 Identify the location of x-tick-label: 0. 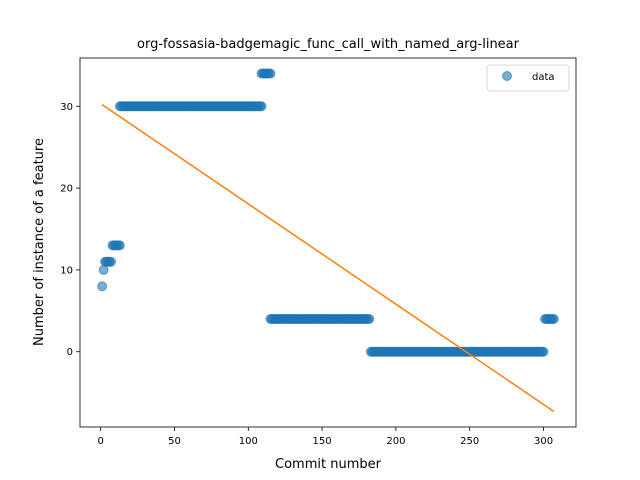
(100, 441).